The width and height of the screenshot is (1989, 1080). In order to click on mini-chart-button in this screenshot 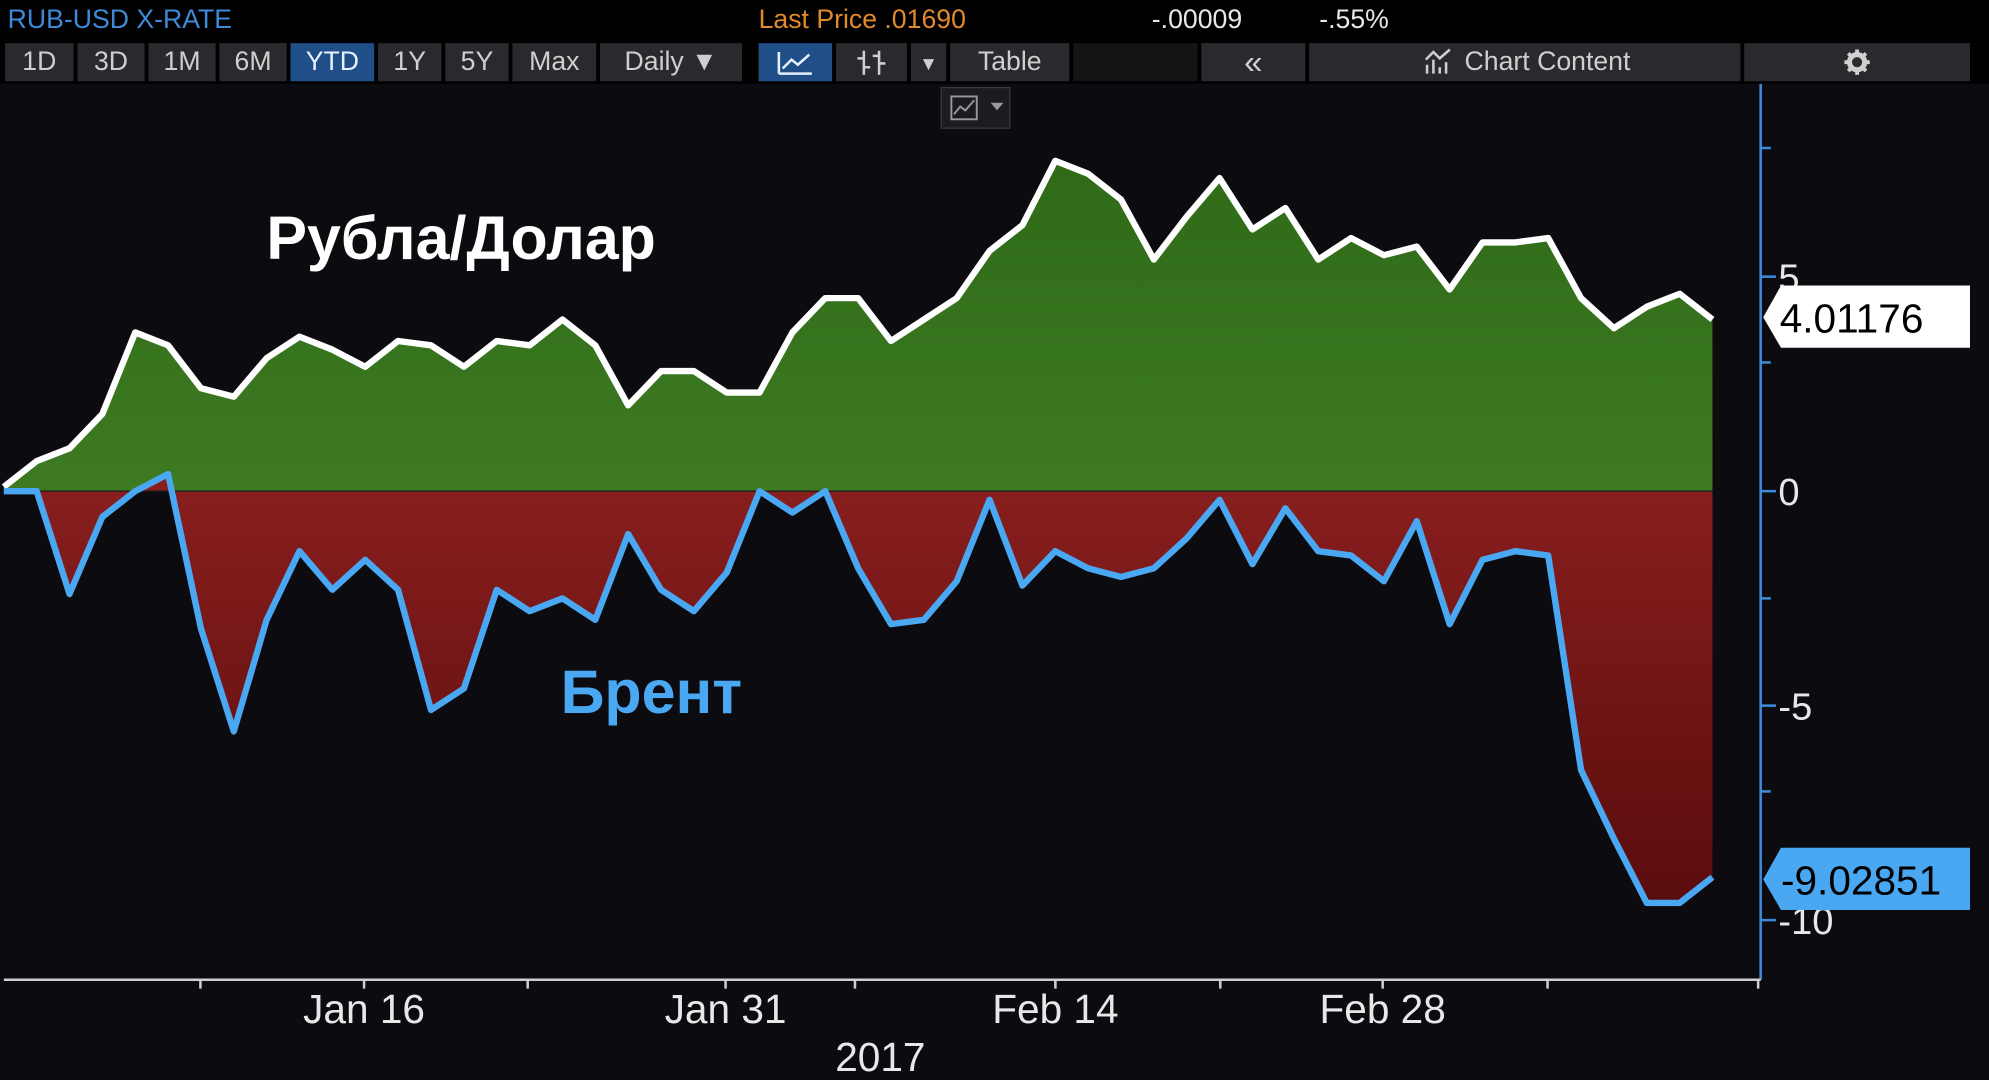, I will do `click(975, 107)`.